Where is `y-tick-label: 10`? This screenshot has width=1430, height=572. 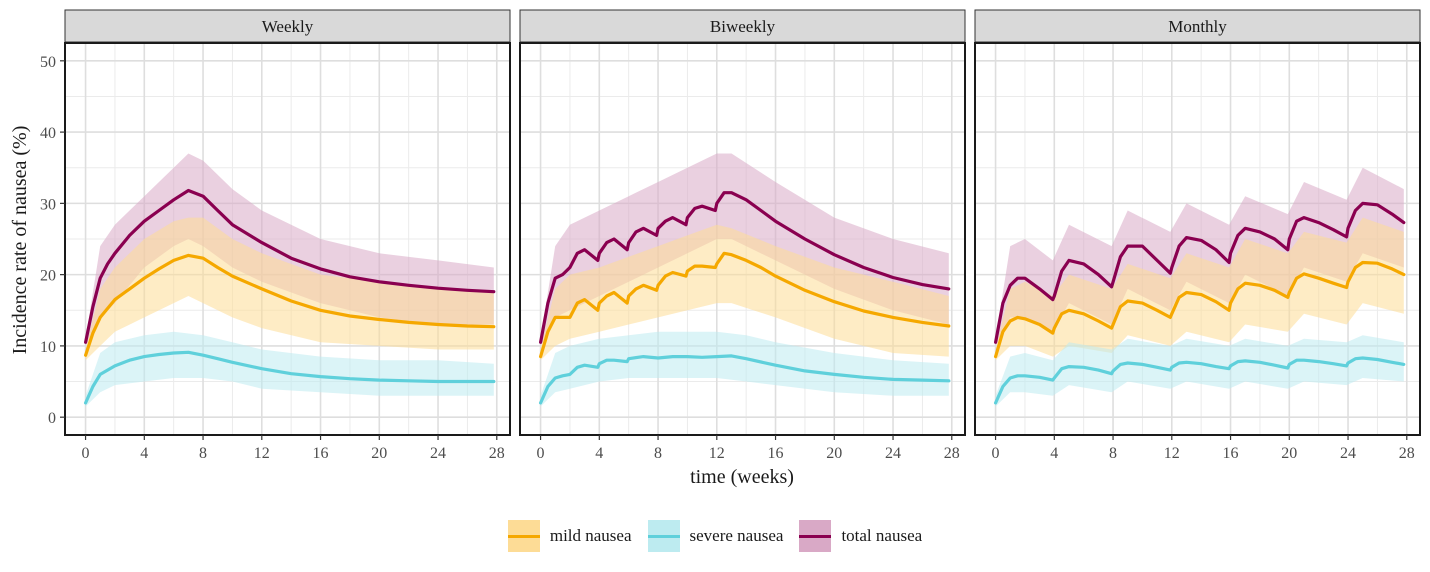
y-tick-label: 10 is located at coordinates (48, 347).